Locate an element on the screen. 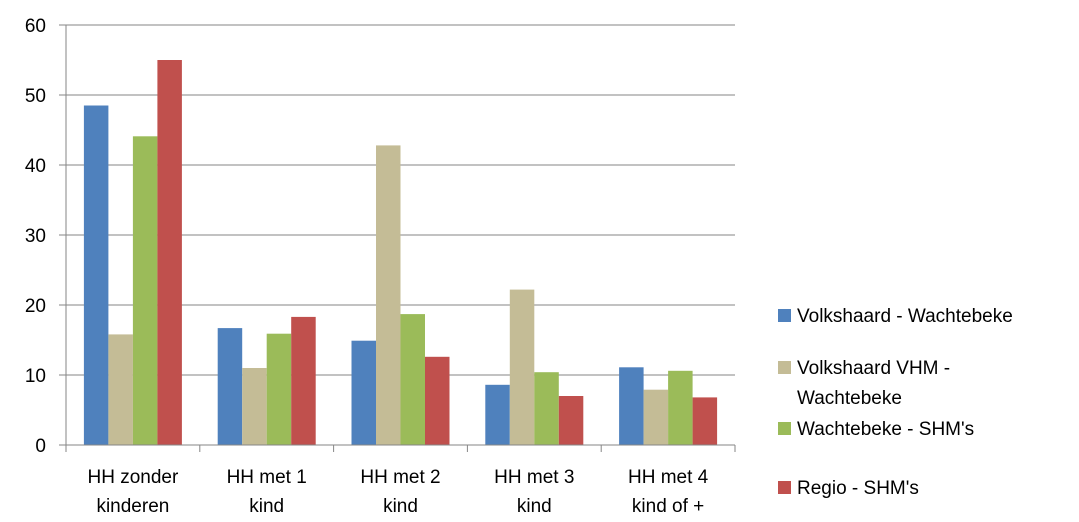 The image size is (1079, 522). x-category-label-line: HH met 4 is located at coordinates (668, 477).